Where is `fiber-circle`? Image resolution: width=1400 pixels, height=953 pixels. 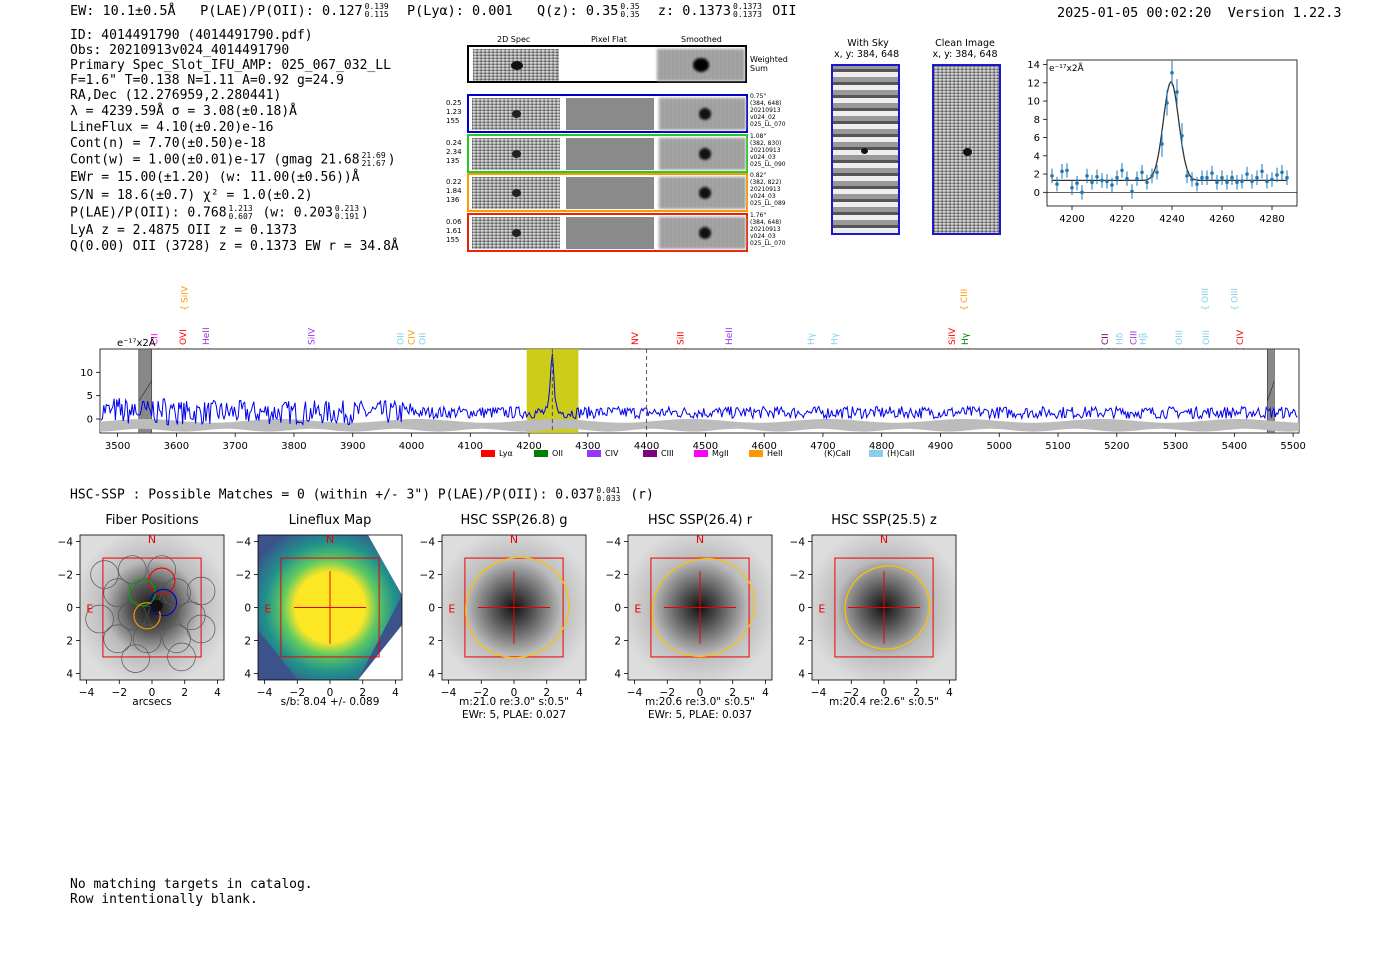
fiber-circle is located at coordinates (99, 619).